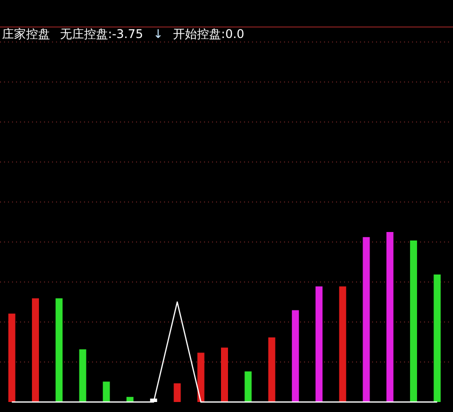 The height and width of the screenshot is (412, 453). What do you see at coordinates (26, 34) in the screenshot?
I see `chart-title: 庄家控盘` at bounding box center [26, 34].